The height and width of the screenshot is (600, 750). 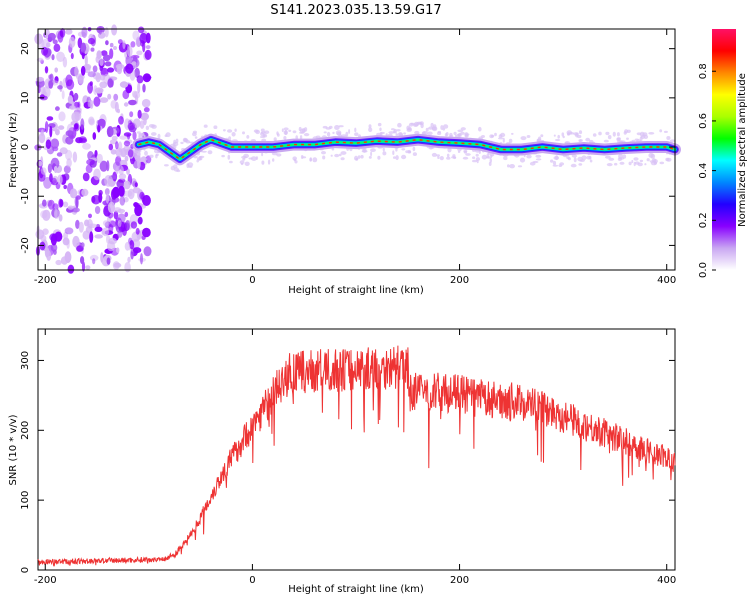 What do you see at coordinates (13, 150) in the screenshot?
I see `heatmap-y-label: Frequency (Hz)` at bounding box center [13, 150].